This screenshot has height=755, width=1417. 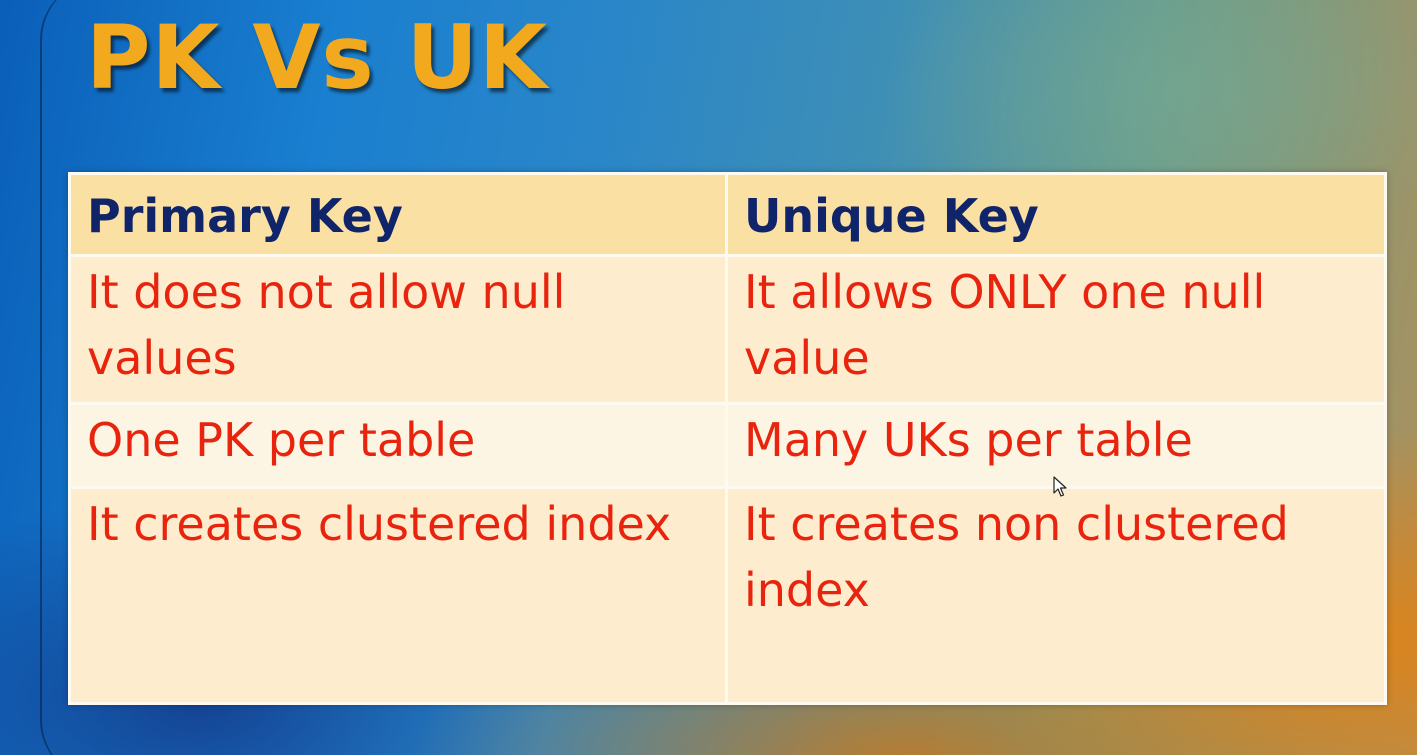 I want to click on slide-title: PK Vs UK, so click(x=317, y=57).